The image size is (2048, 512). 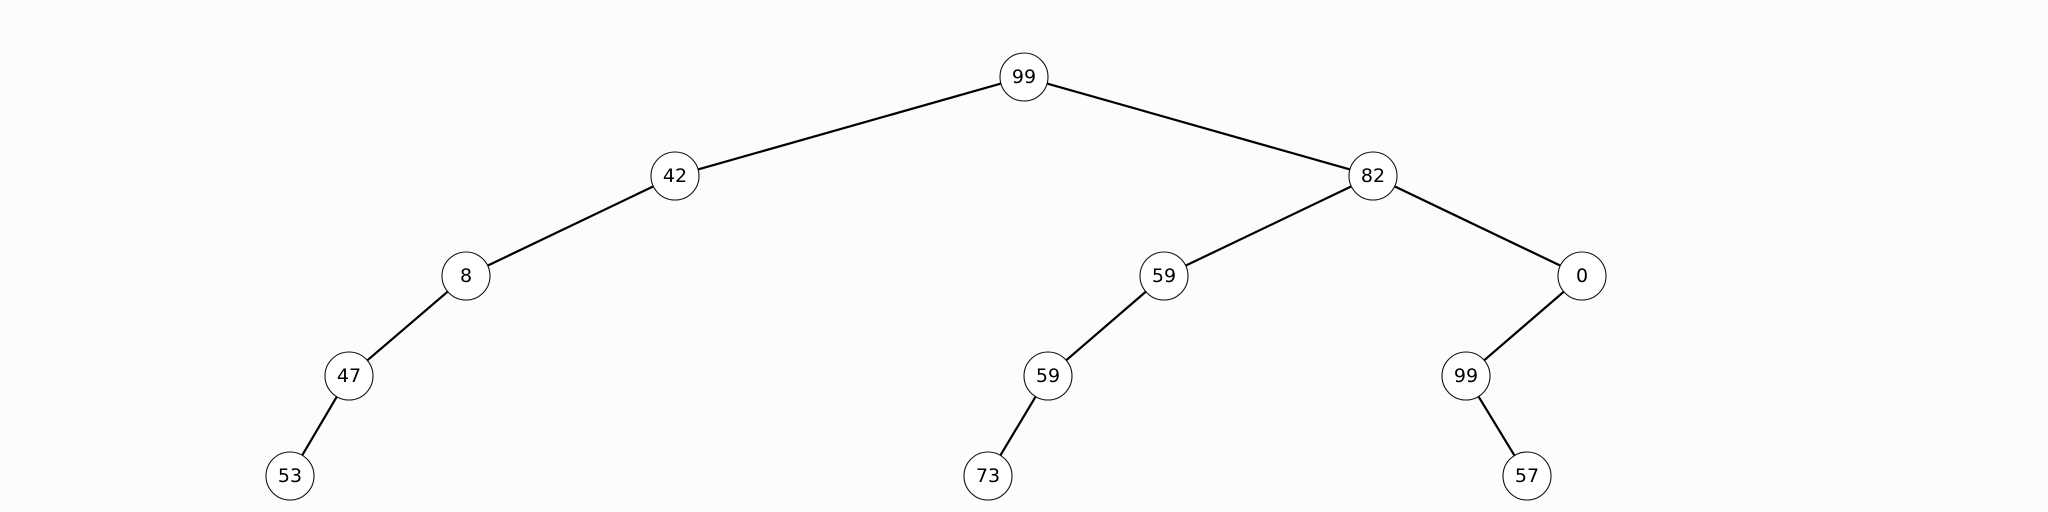 I want to click on tree-node: 47, so click(x=349, y=376).